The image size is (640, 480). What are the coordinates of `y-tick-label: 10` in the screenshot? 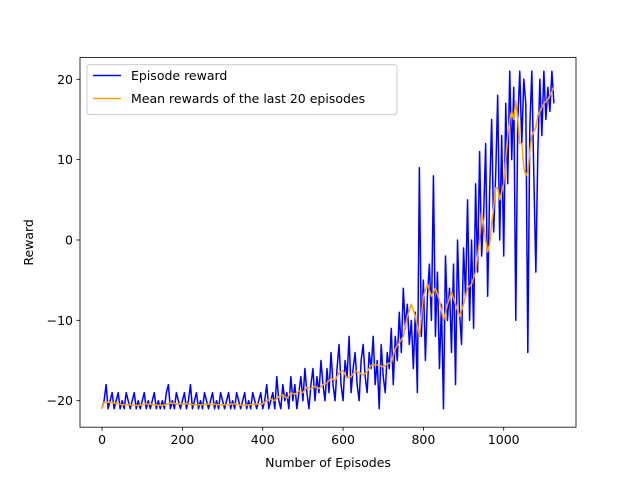 It's located at (65, 159).